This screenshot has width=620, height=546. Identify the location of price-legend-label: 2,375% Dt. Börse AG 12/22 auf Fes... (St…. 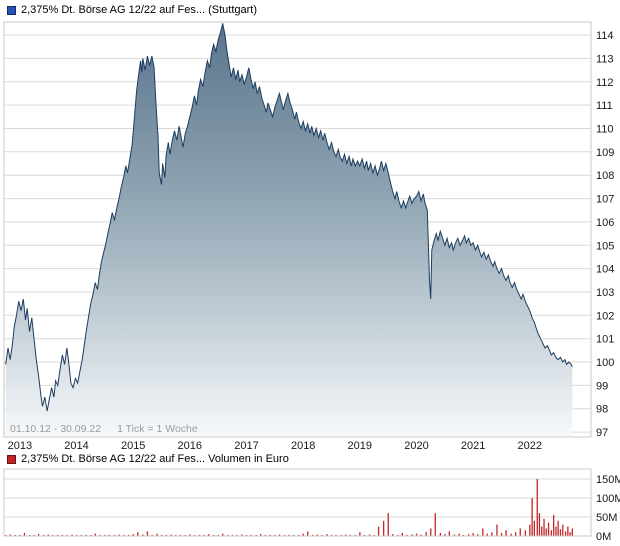
(139, 10).